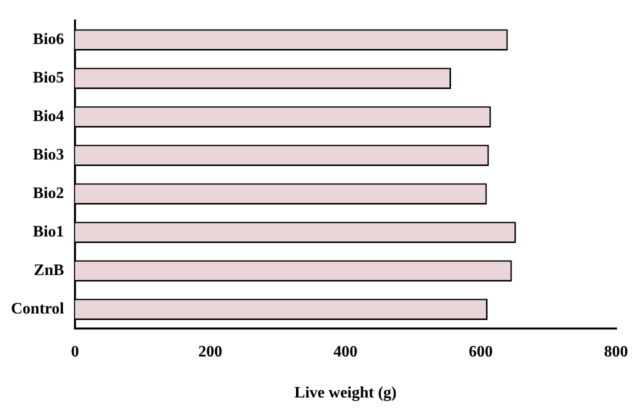 This screenshot has width=644, height=415. I want to click on y-tick-label: Bio1, so click(48, 231).